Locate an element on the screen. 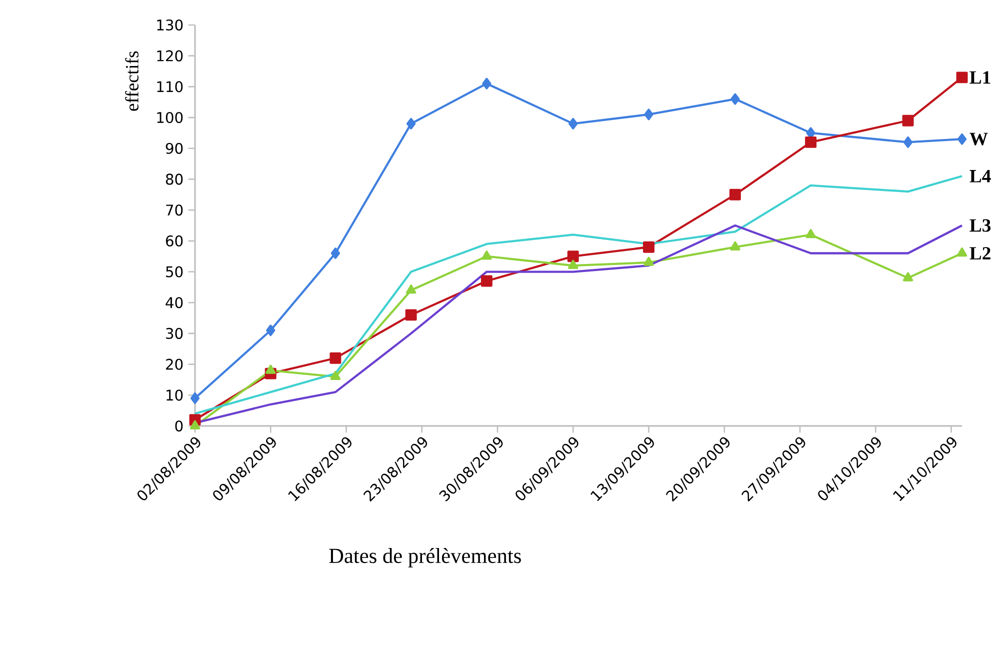  y-tick-label: 110 is located at coordinates (170, 86).